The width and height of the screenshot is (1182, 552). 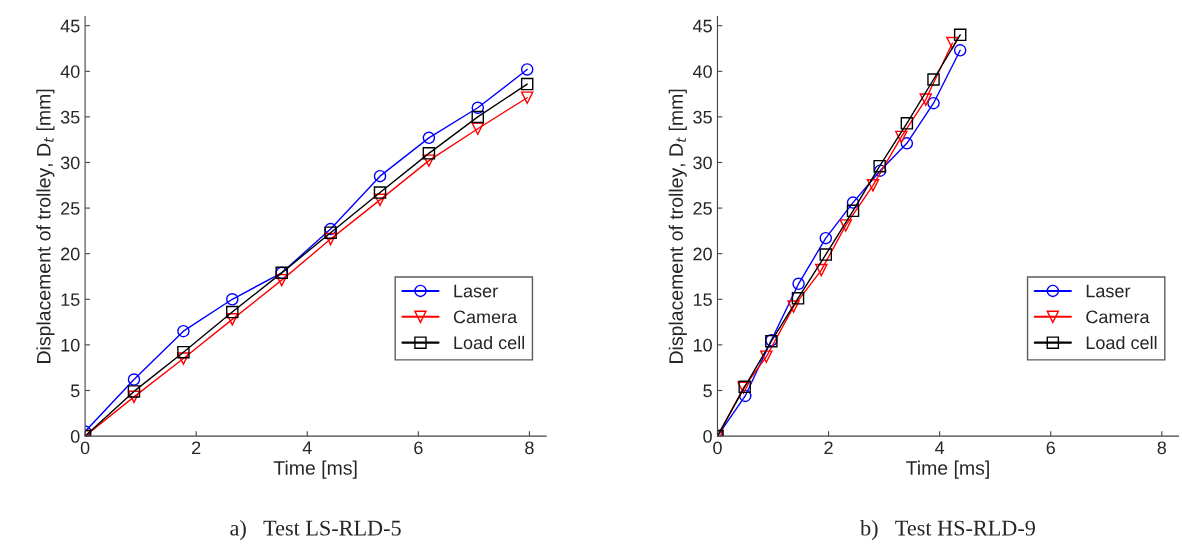 What do you see at coordinates (947, 530) in the screenshot?
I see `text: b) Test HS-RLD-9` at bounding box center [947, 530].